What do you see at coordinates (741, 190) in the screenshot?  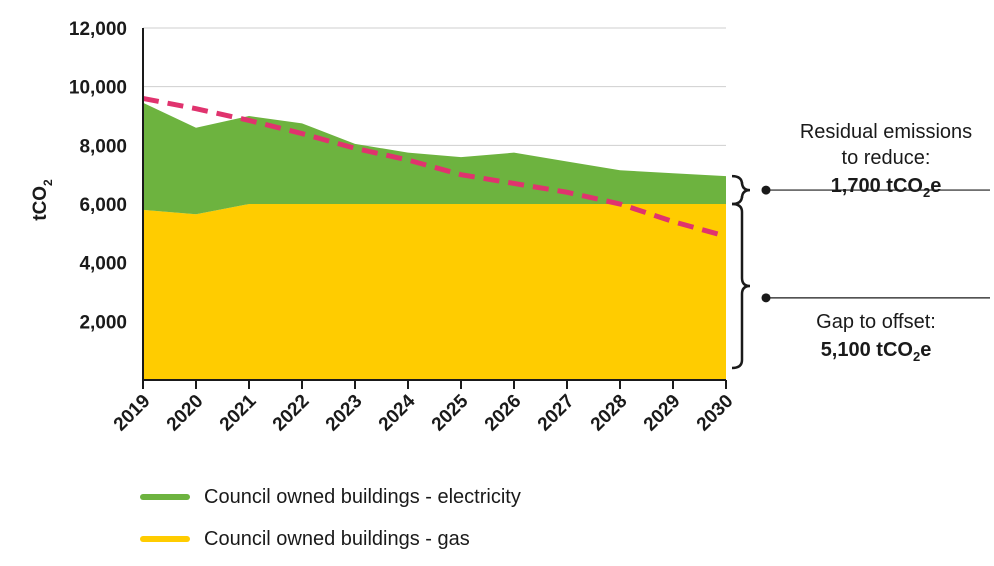 I see `bracket-residual` at bounding box center [741, 190].